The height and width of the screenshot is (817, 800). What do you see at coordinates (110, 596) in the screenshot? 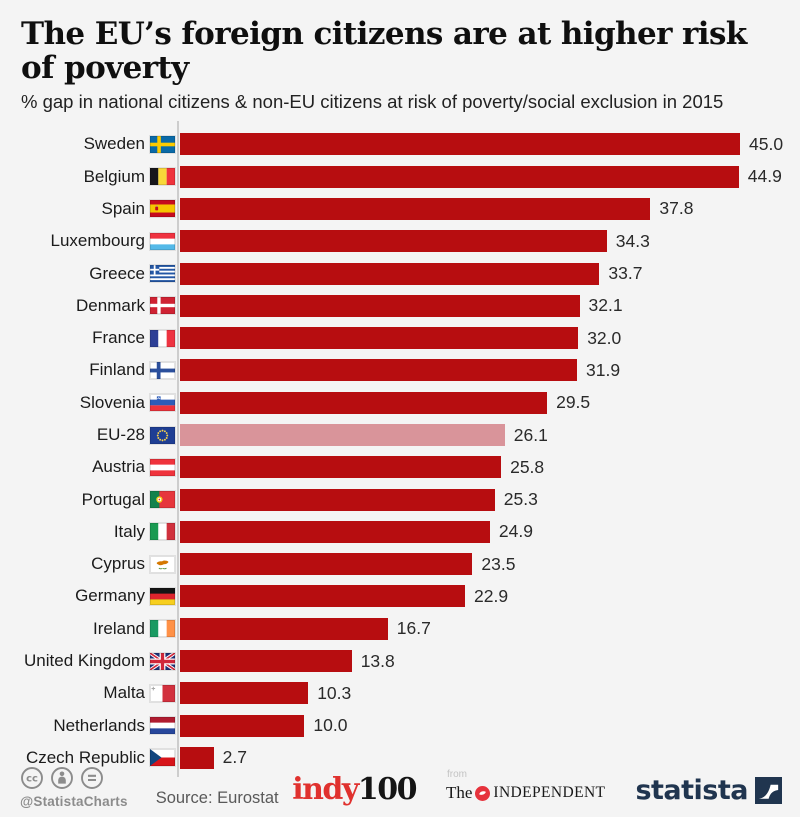
I see `country-label: Germany` at bounding box center [110, 596].